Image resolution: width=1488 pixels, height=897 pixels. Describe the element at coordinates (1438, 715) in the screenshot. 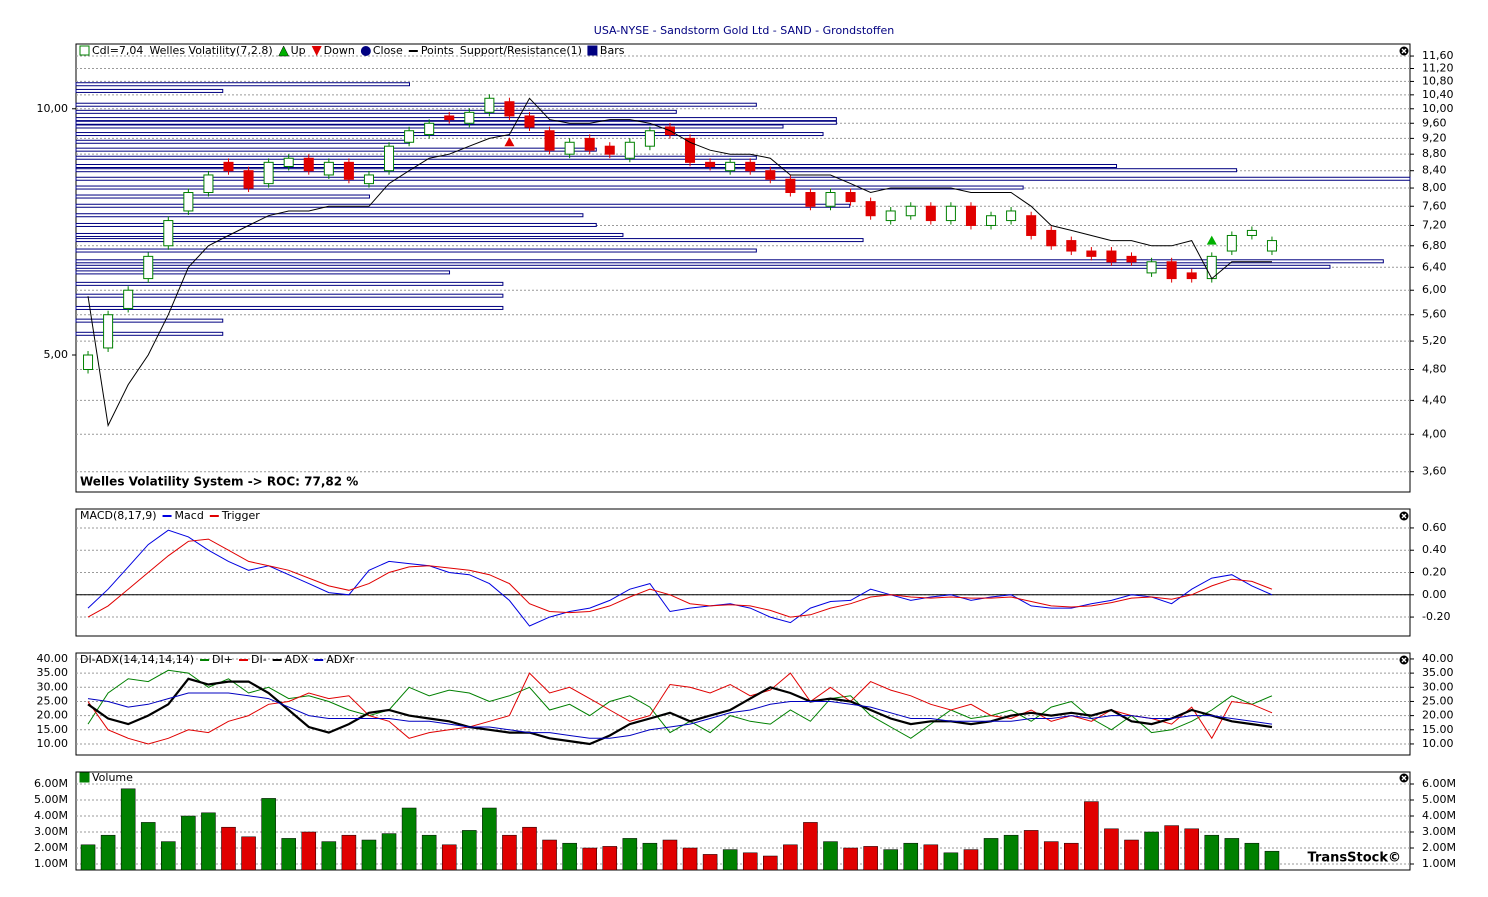

I see `y-tick-label: 20.00` at that location.